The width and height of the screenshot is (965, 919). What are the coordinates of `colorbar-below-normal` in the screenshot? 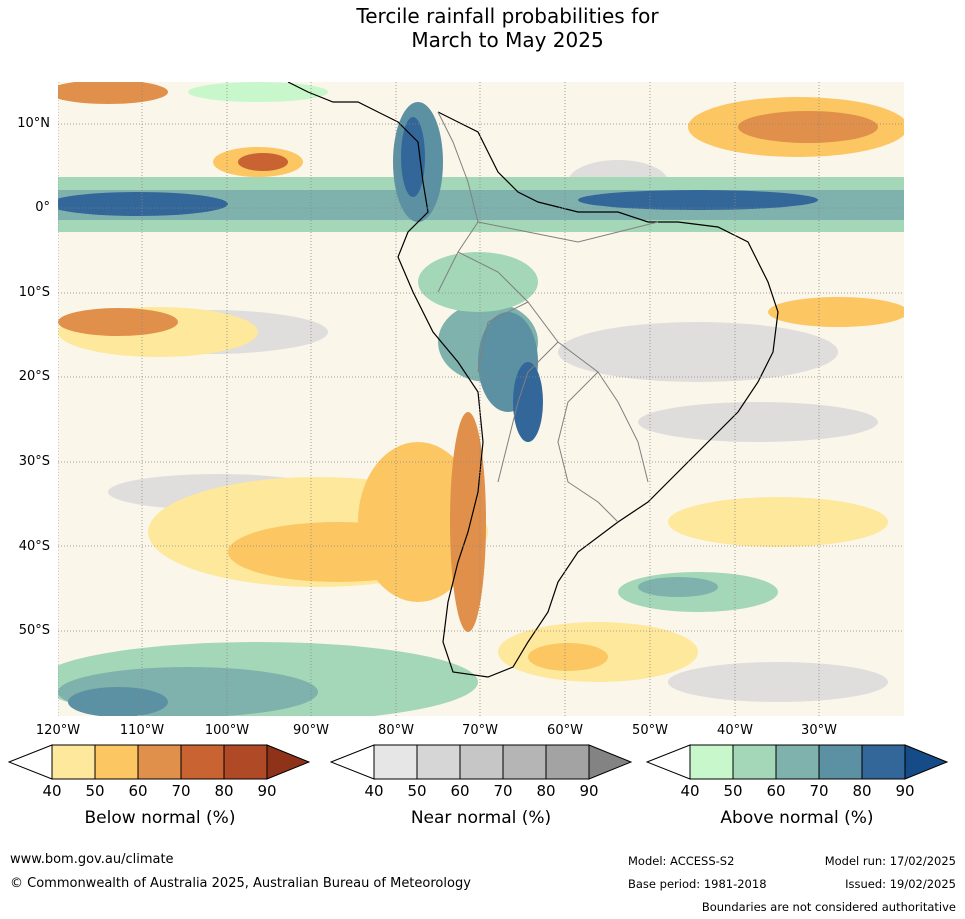 It's located at (159, 762).